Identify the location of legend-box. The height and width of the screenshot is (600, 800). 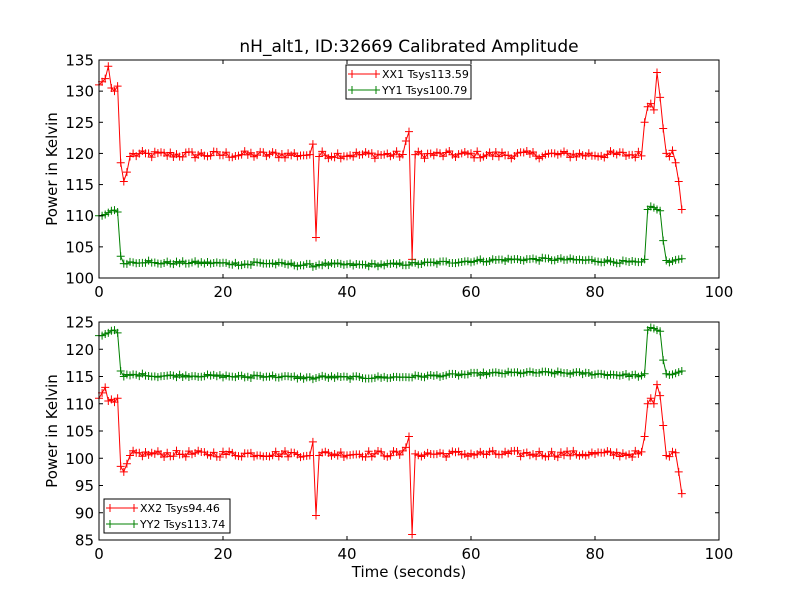
(408, 82).